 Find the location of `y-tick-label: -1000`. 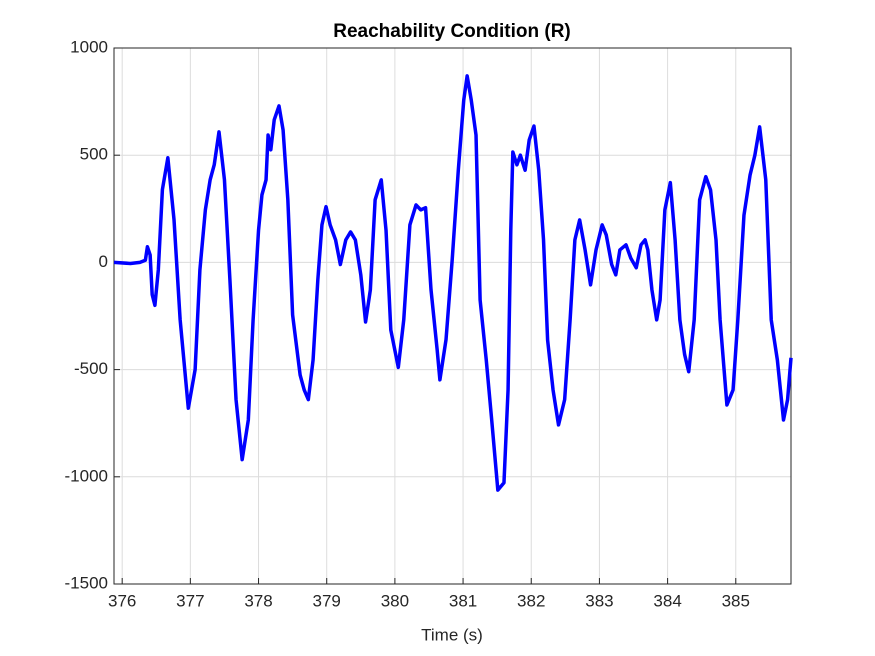

y-tick-label: -1000 is located at coordinates (86, 475).